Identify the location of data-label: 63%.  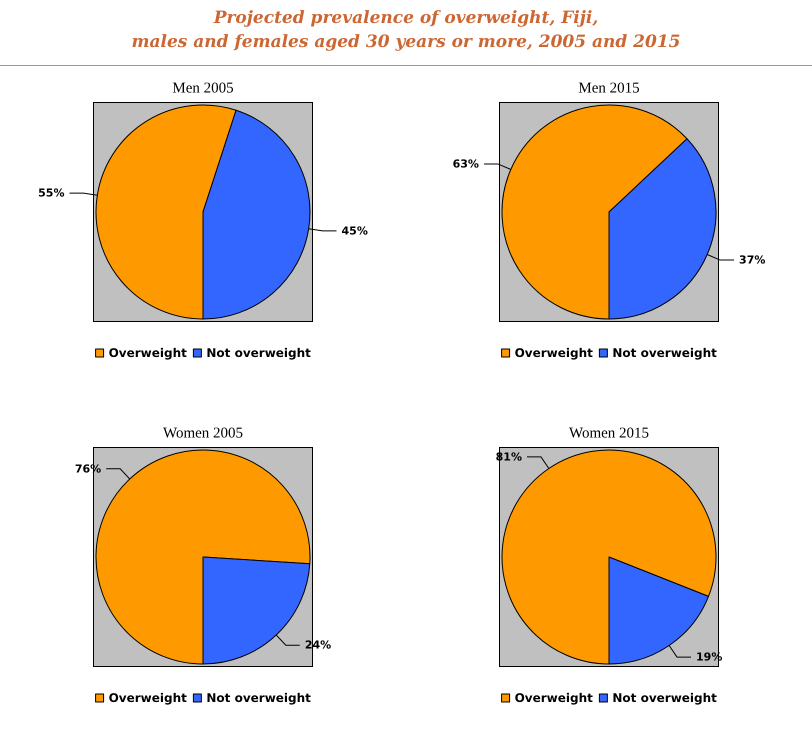
(465, 163).